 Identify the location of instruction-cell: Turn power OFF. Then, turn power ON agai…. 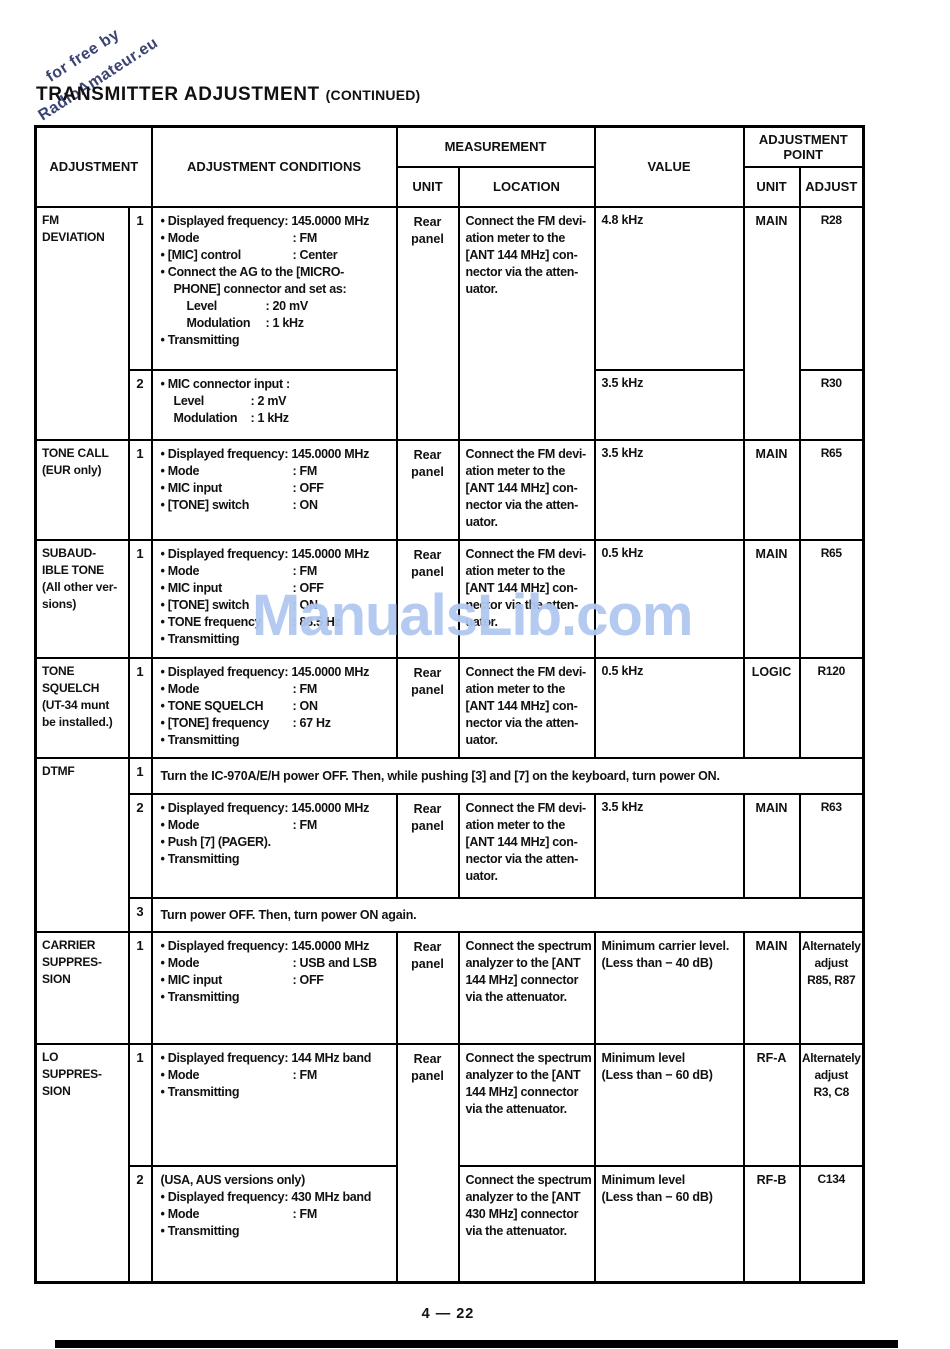
(507, 914).